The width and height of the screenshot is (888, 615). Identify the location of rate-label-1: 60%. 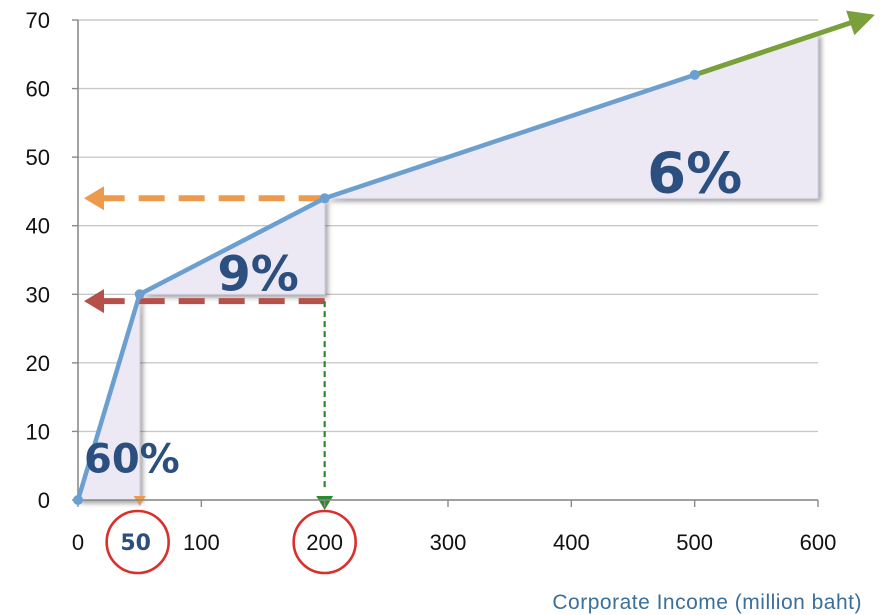
(132, 460).